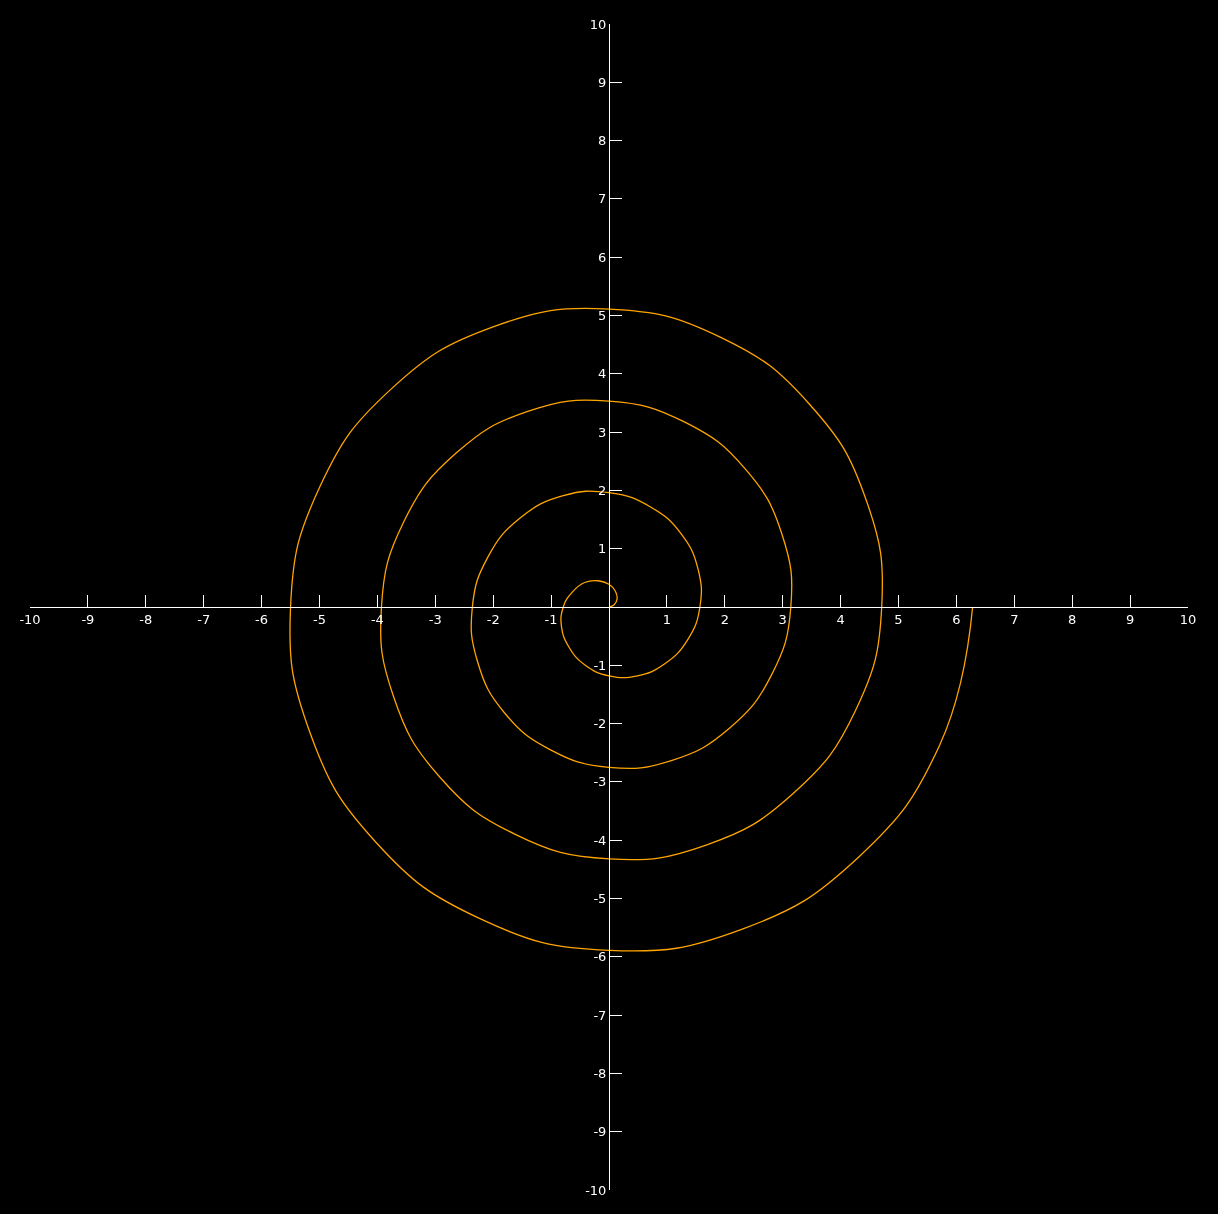 The height and width of the screenshot is (1214, 1218). I want to click on x-tick-label: -1, so click(551, 619).